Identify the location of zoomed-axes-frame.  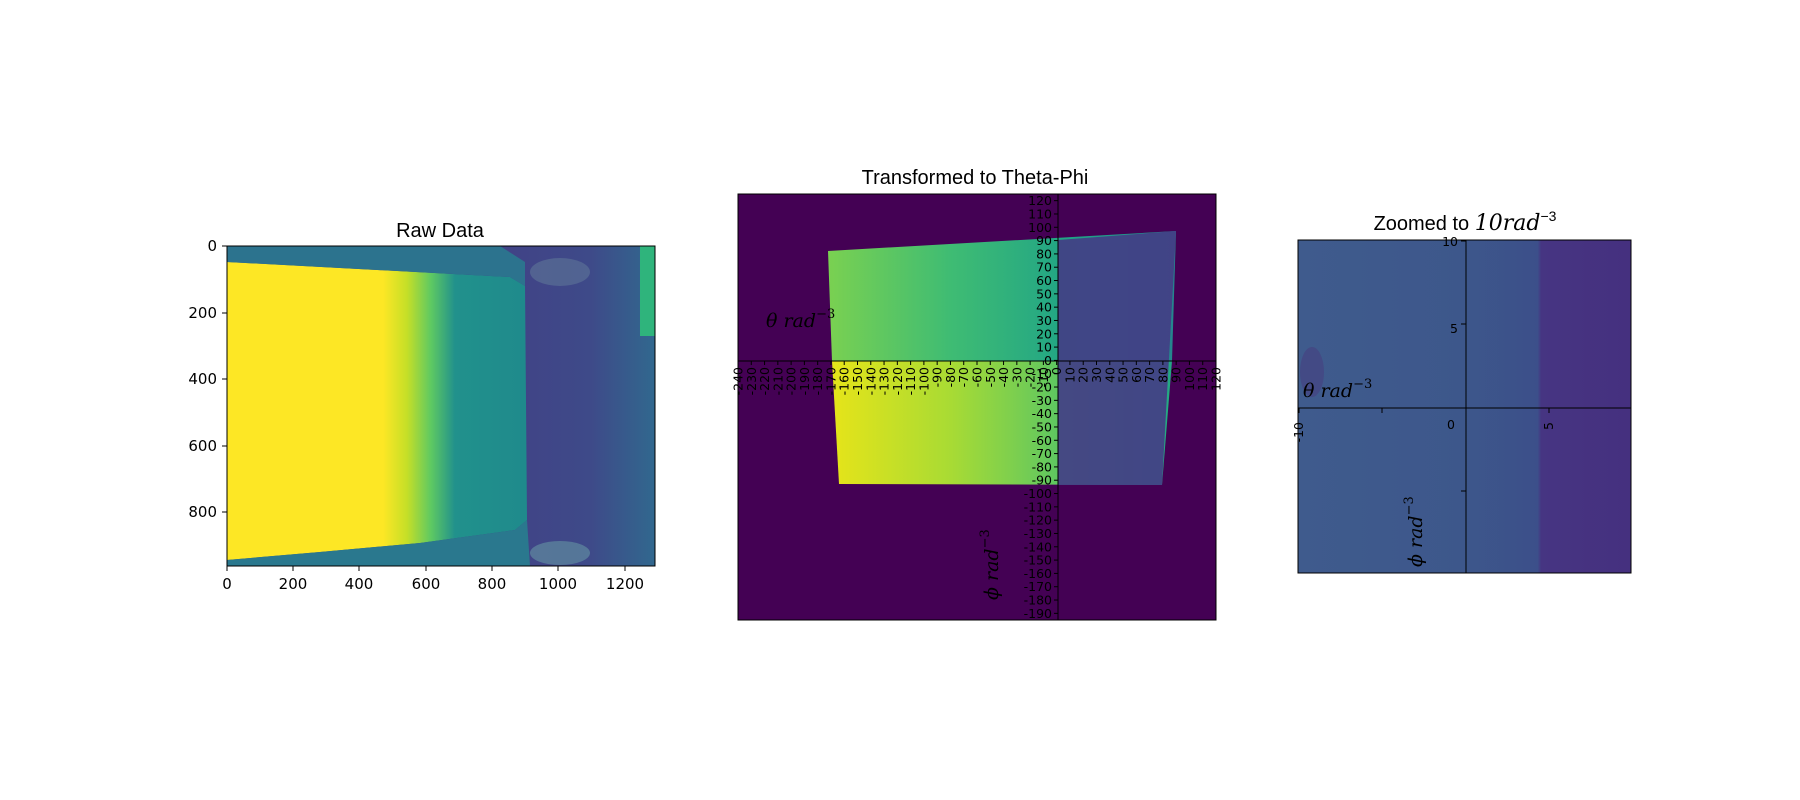
(1464, 406).